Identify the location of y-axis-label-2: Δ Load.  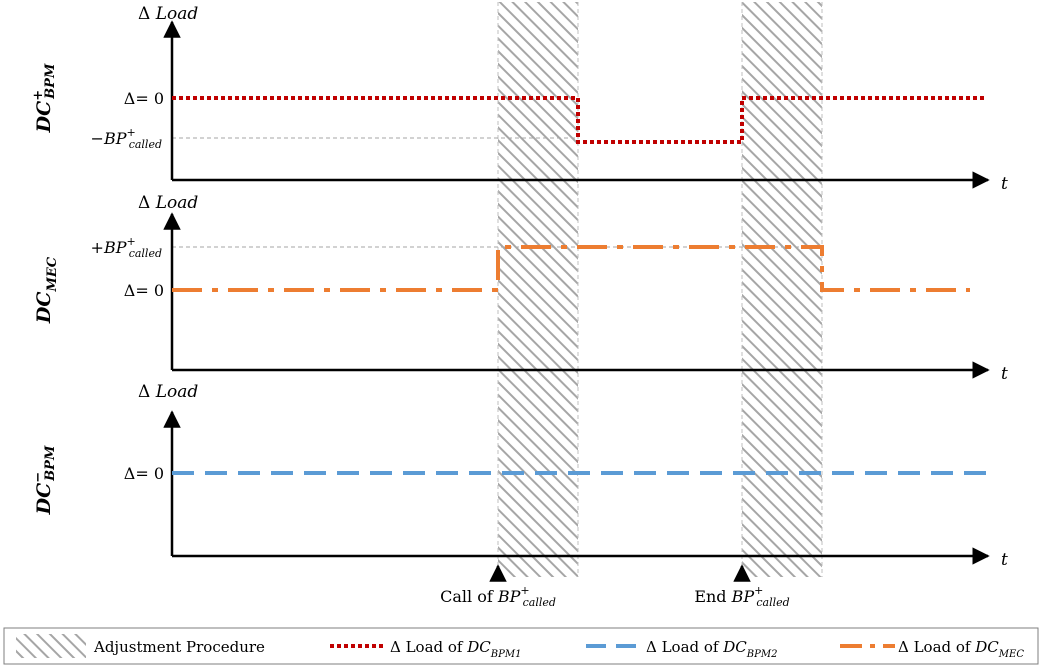
(168, 203).